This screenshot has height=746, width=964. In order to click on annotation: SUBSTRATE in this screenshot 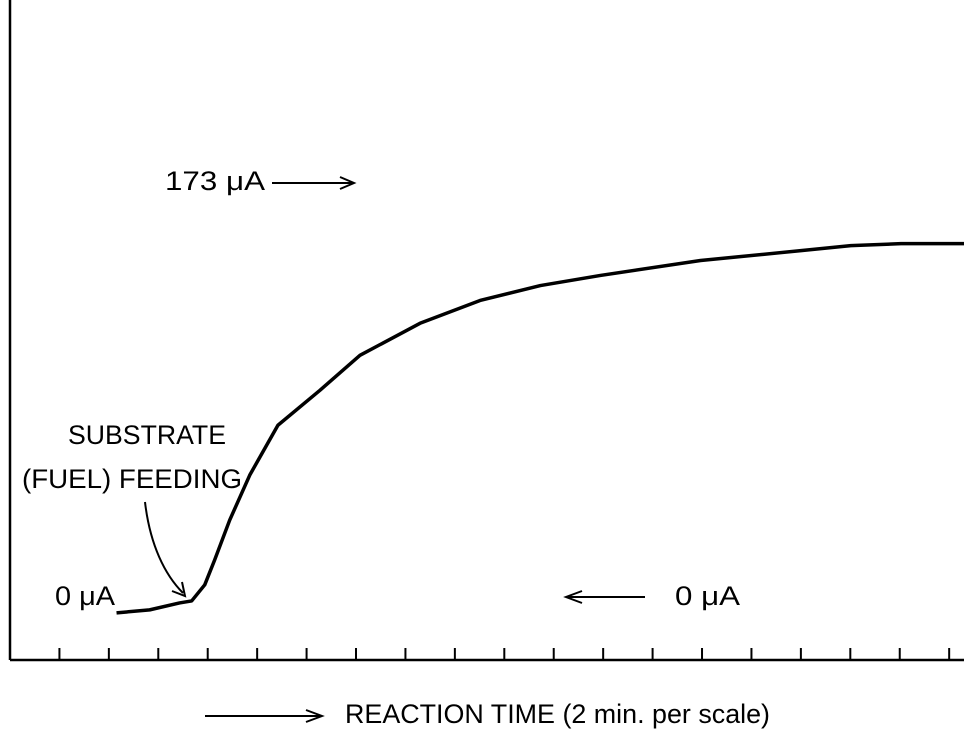, I will do `click(147, 435)`.